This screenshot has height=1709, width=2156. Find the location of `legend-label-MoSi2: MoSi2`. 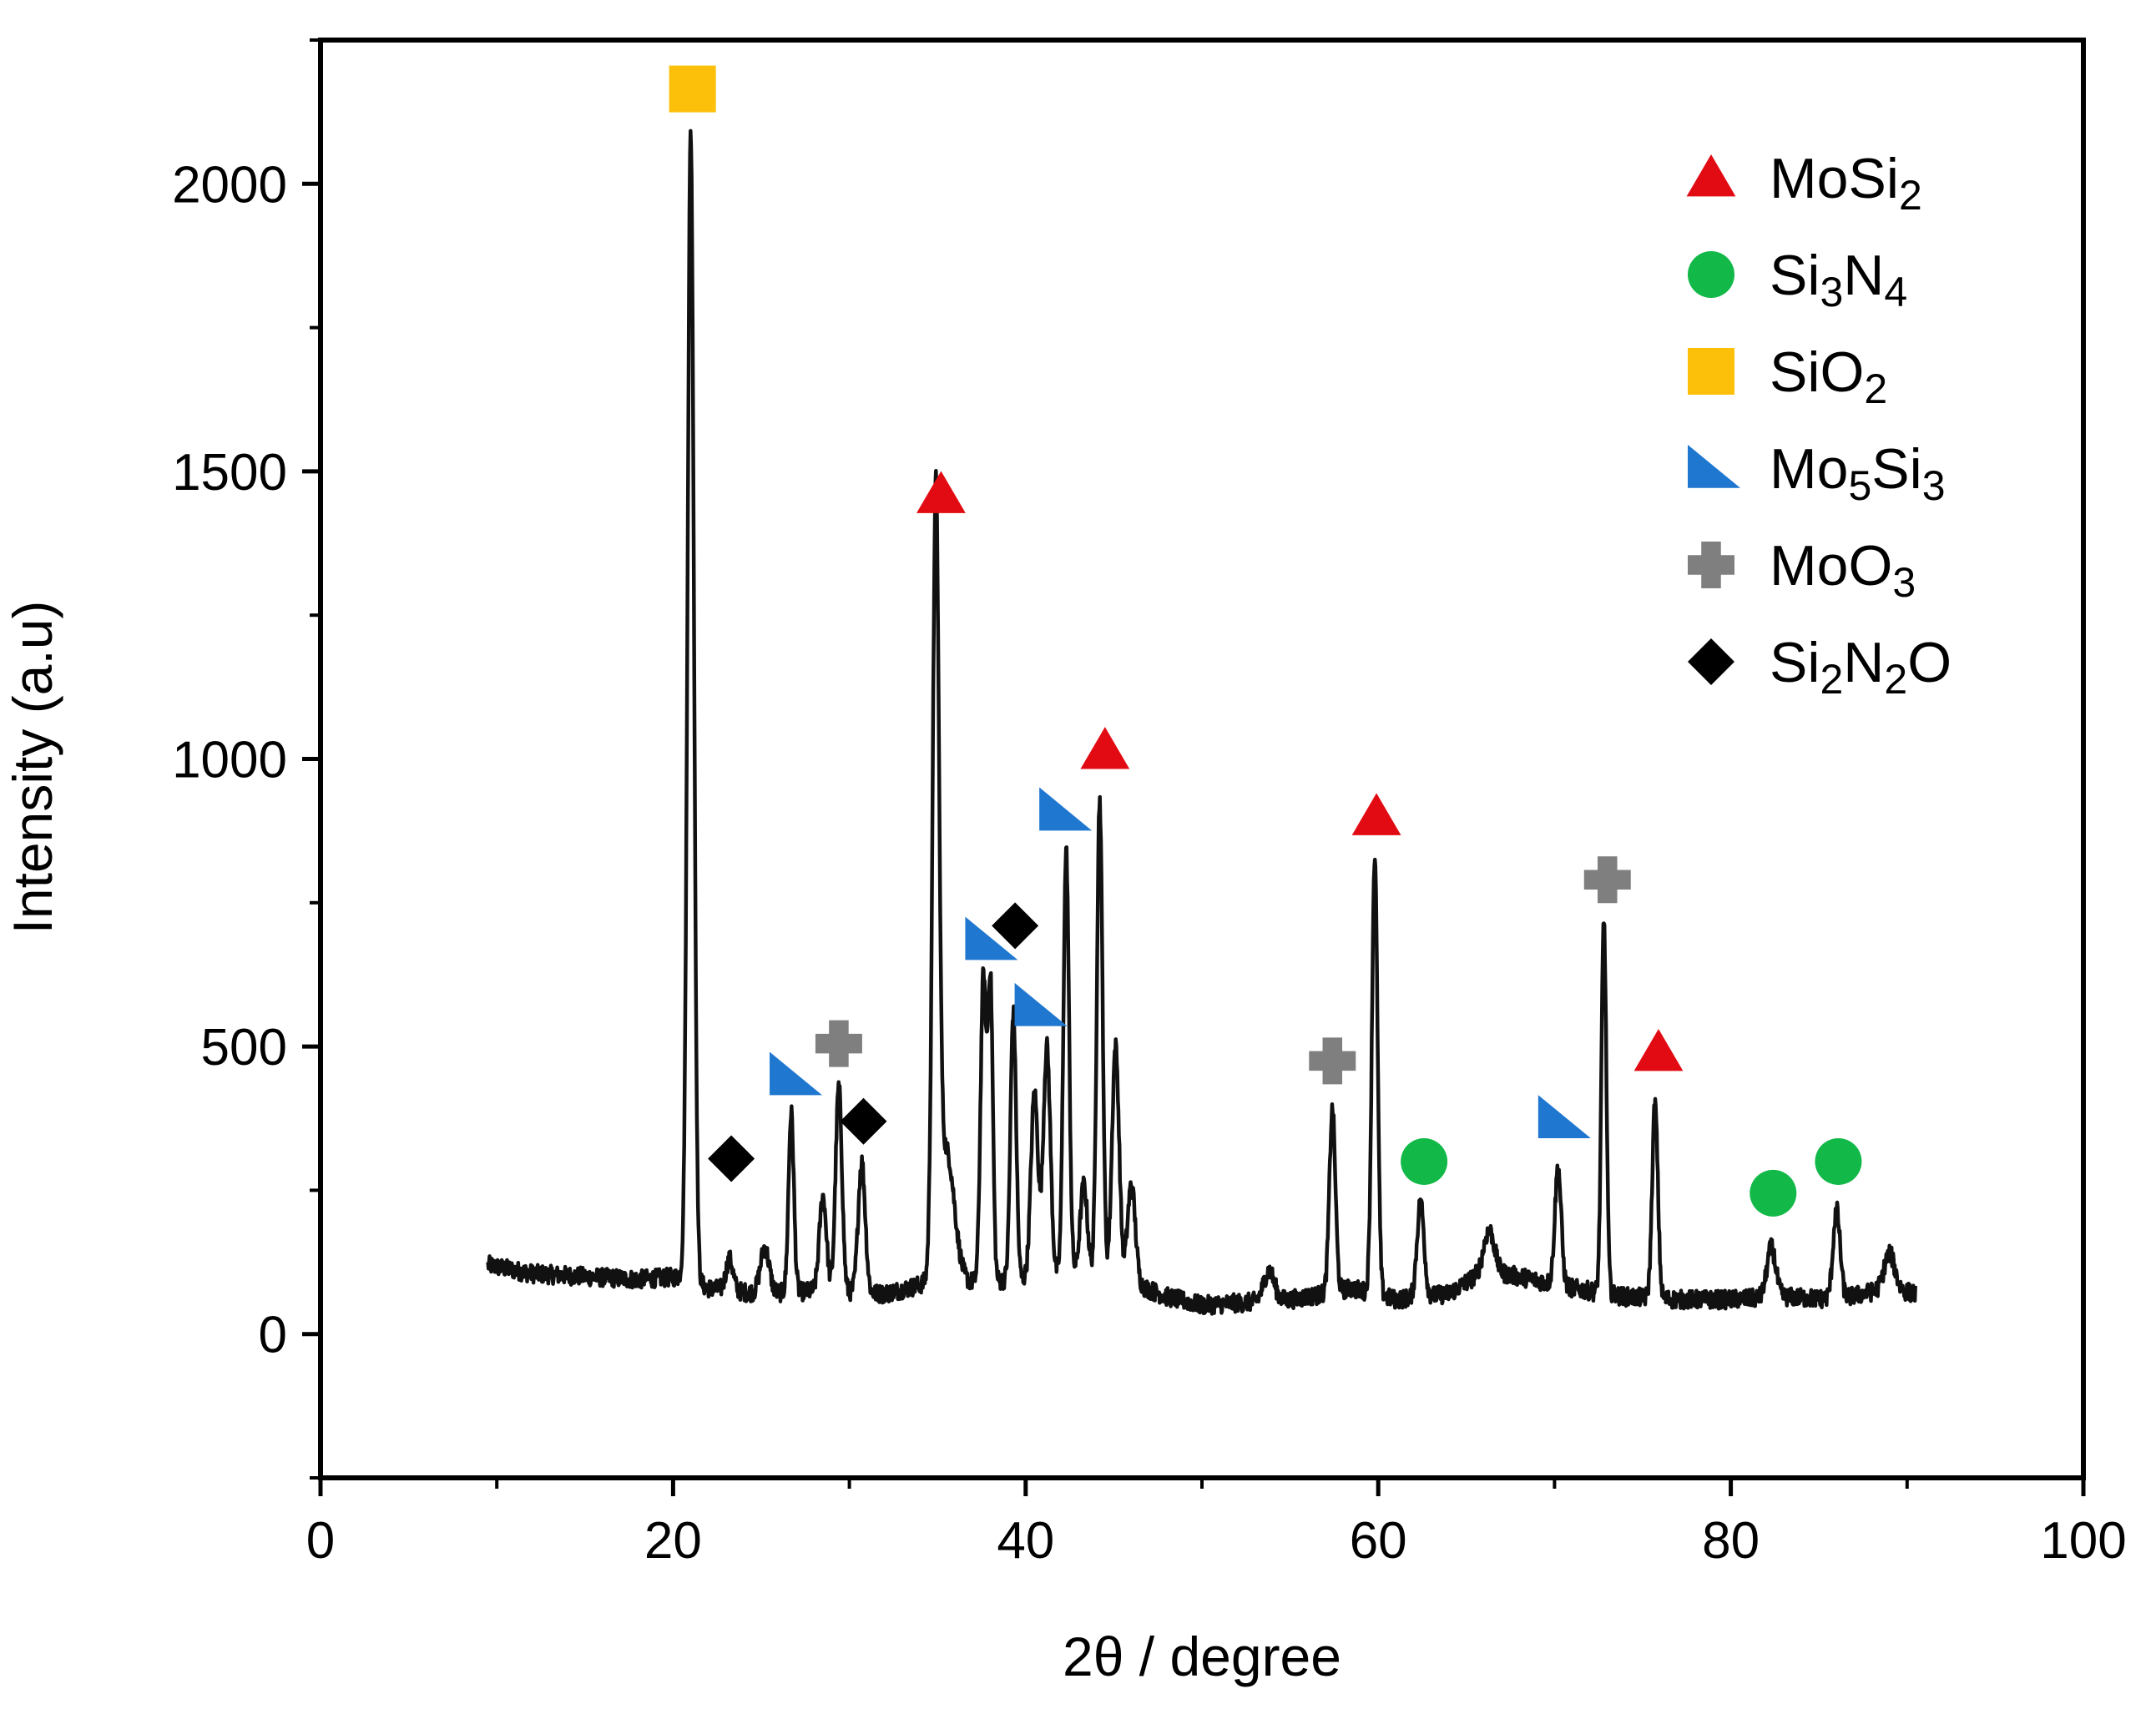

legend-label-MoSi2: MoSi2 is located at coordinates (1846, 183).